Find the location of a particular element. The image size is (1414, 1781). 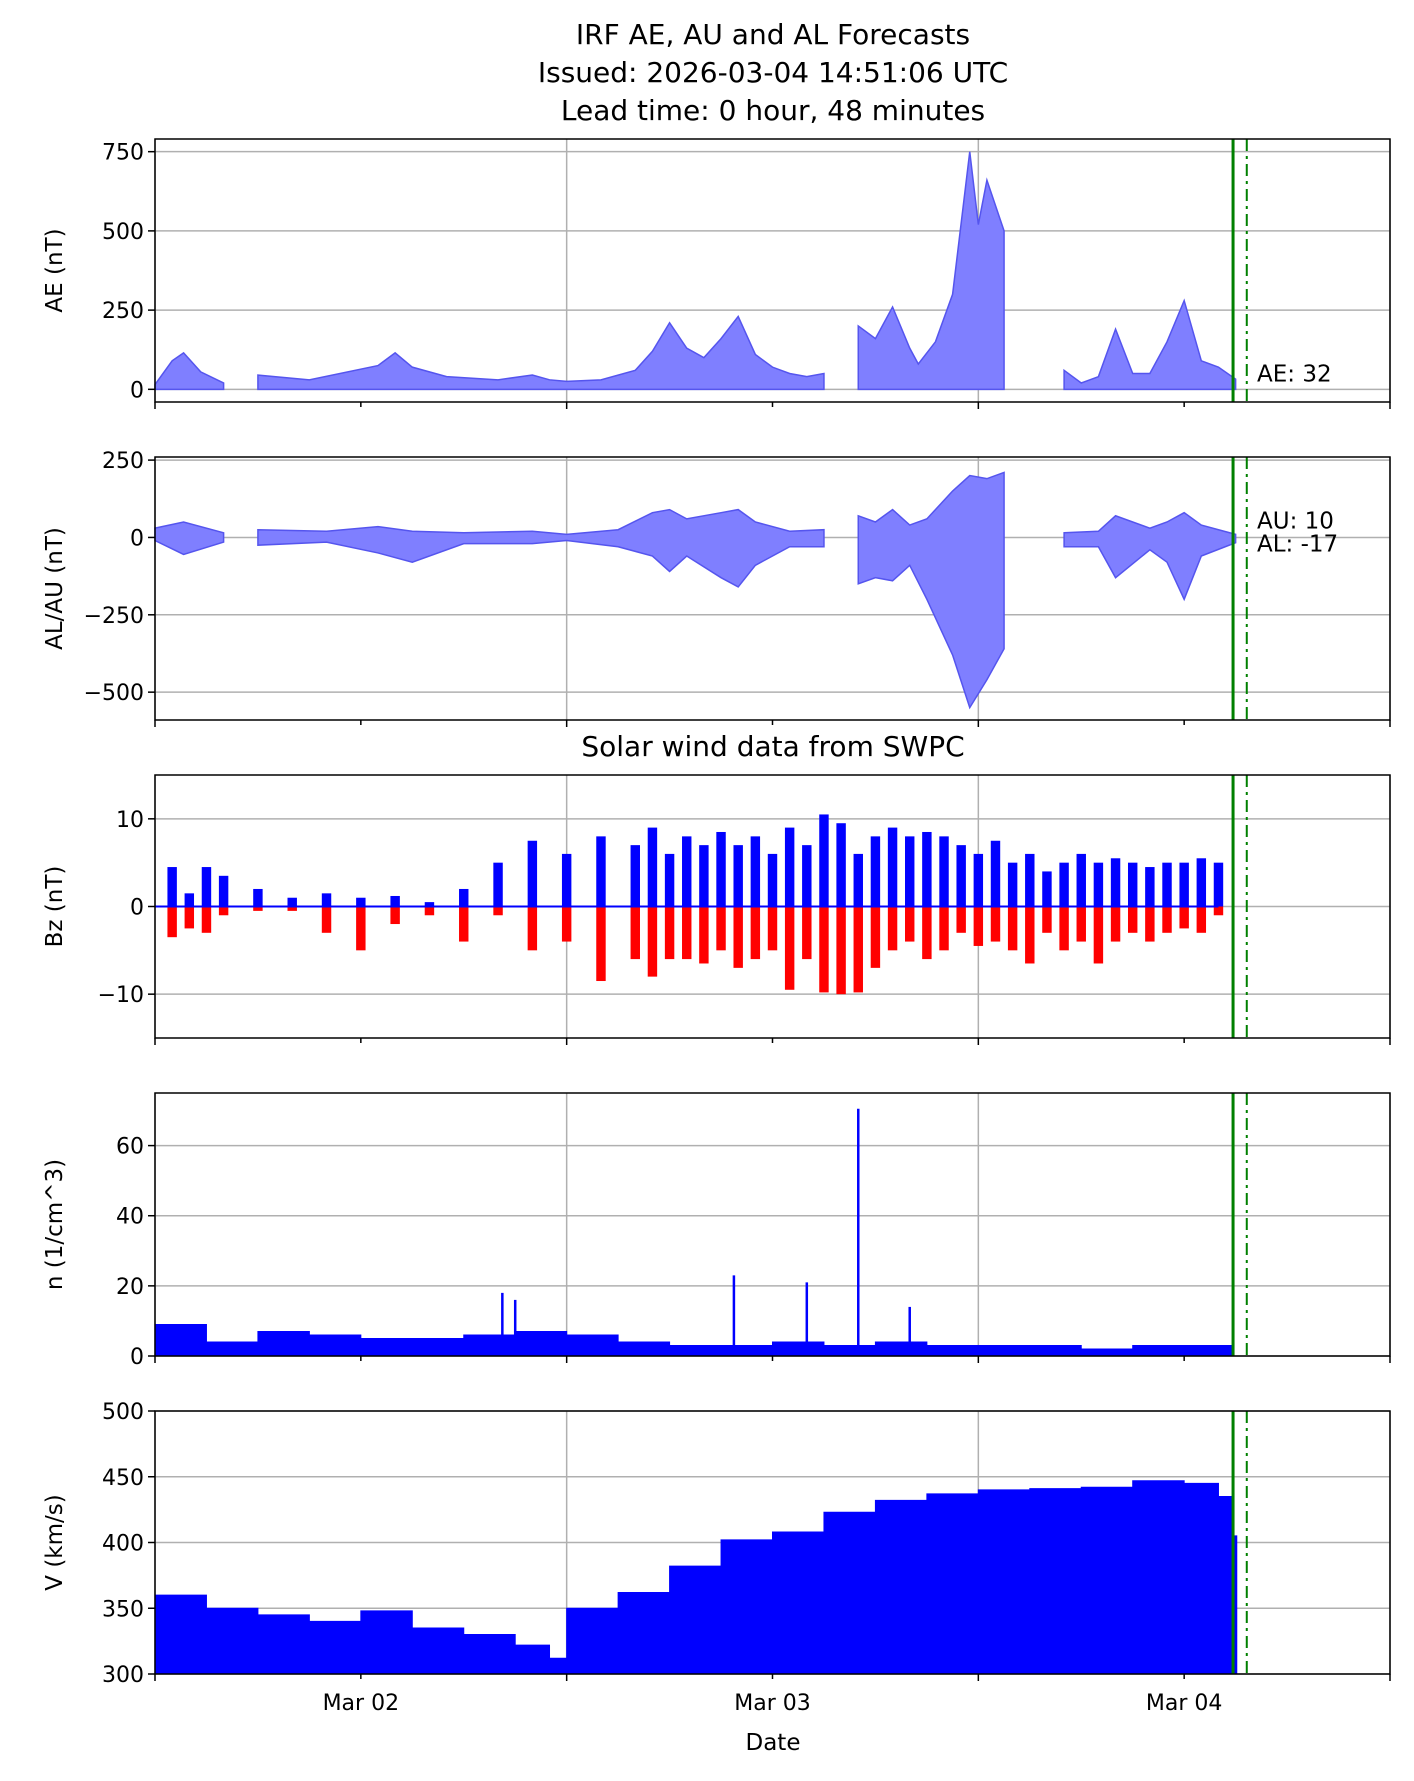

y-axis-label: AE (nT) is located at coordinates (55, 270).